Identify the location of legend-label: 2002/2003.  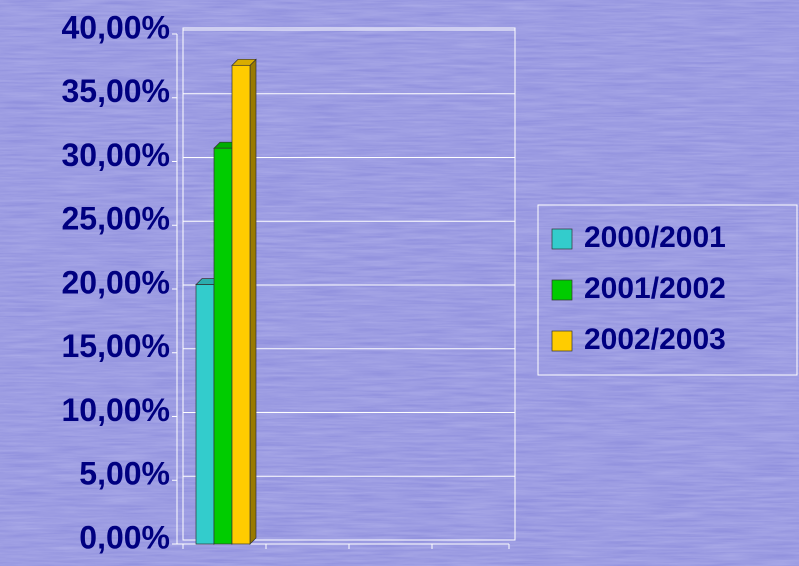
(655, 339).